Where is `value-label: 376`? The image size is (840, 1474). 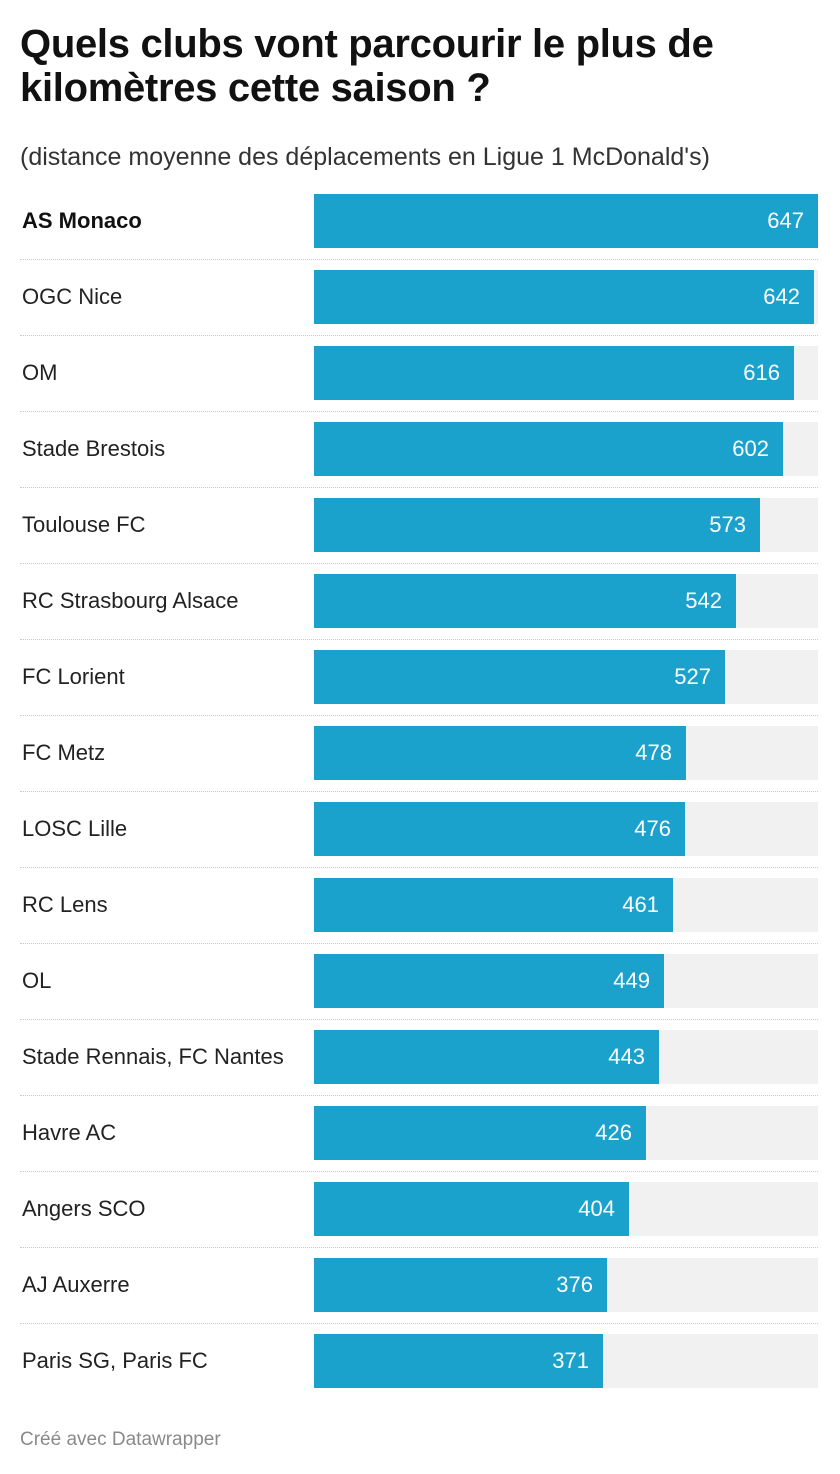 value-label: 376 is located at coordinates (574, 1284).